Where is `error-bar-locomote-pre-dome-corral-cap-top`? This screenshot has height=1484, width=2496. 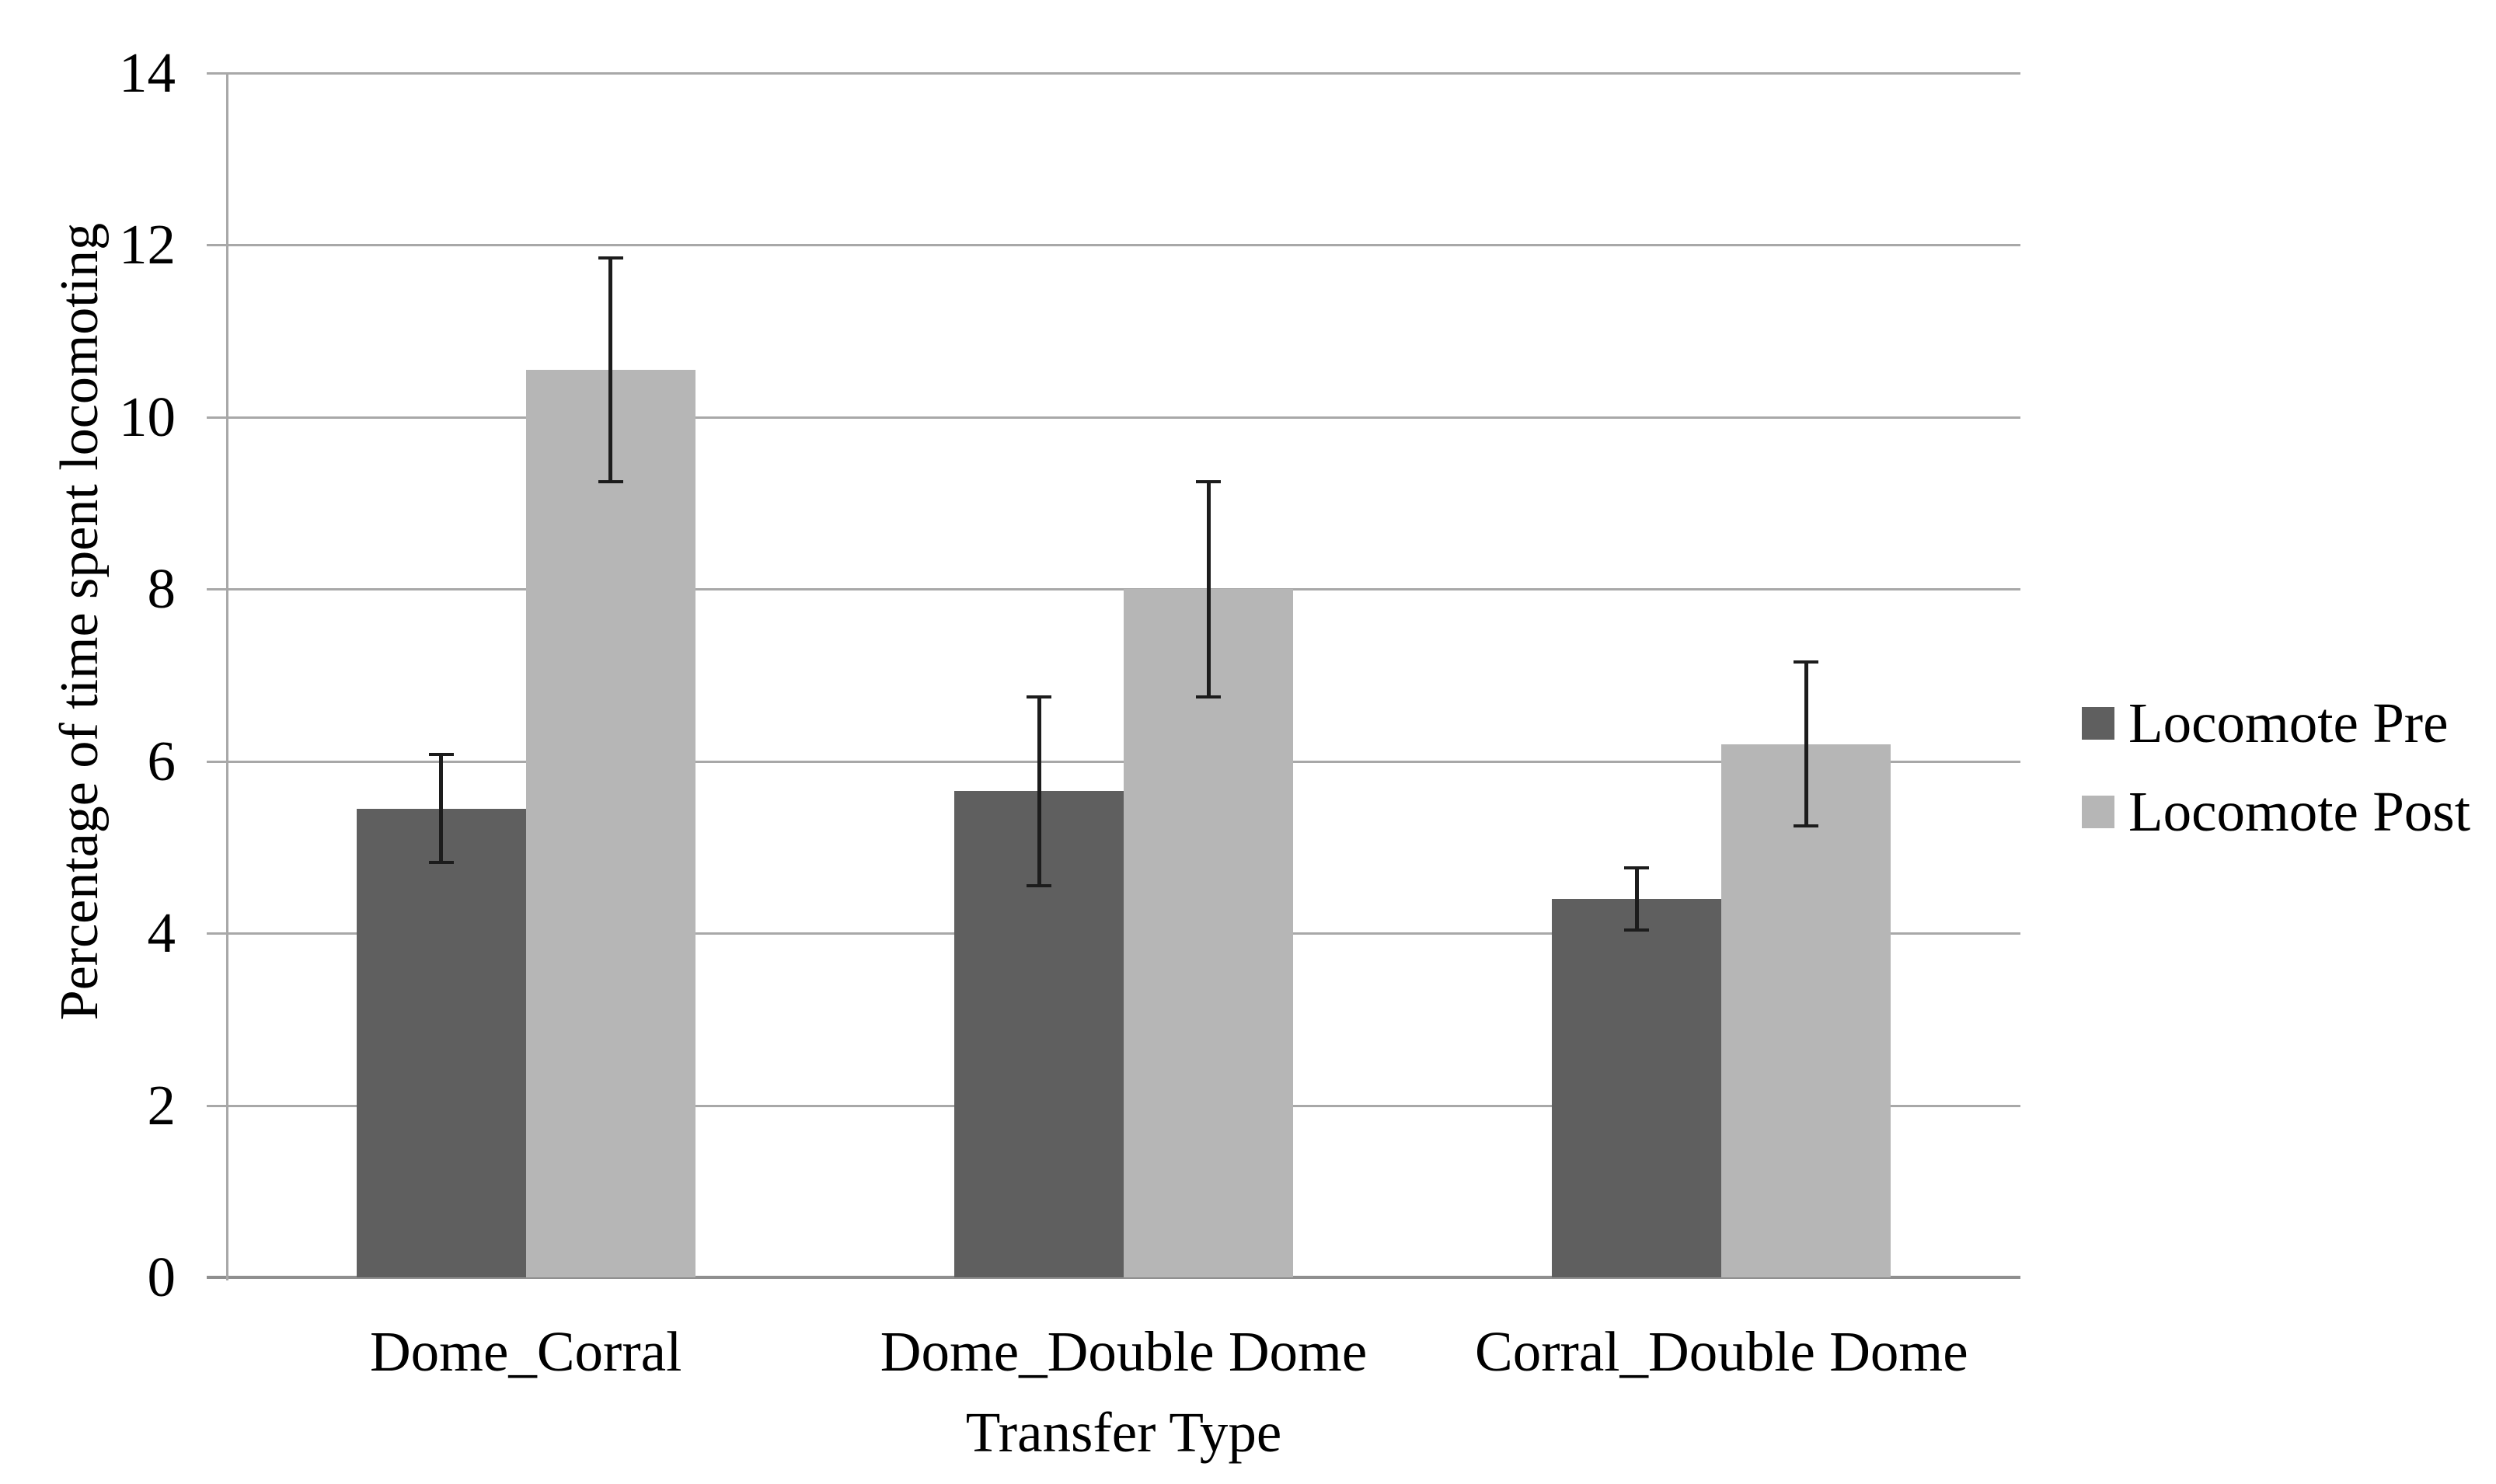
error-bar-locomote-pre-dome-corral-cap-top is located at coordinates (441, 754).